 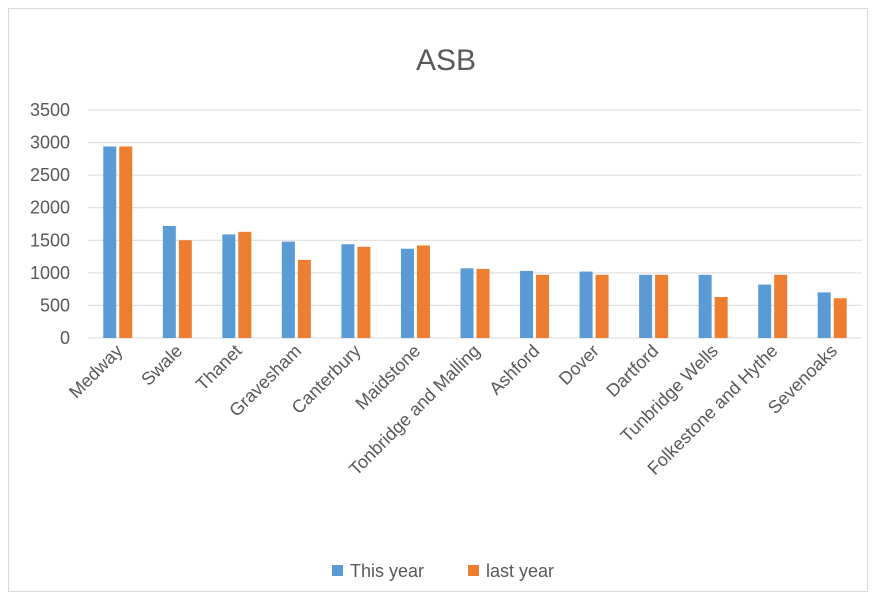 What do you see at coordinates (50, 273) in the screenshot?
I see `y-tick-label: 1000` at bounding box center [50, 273].